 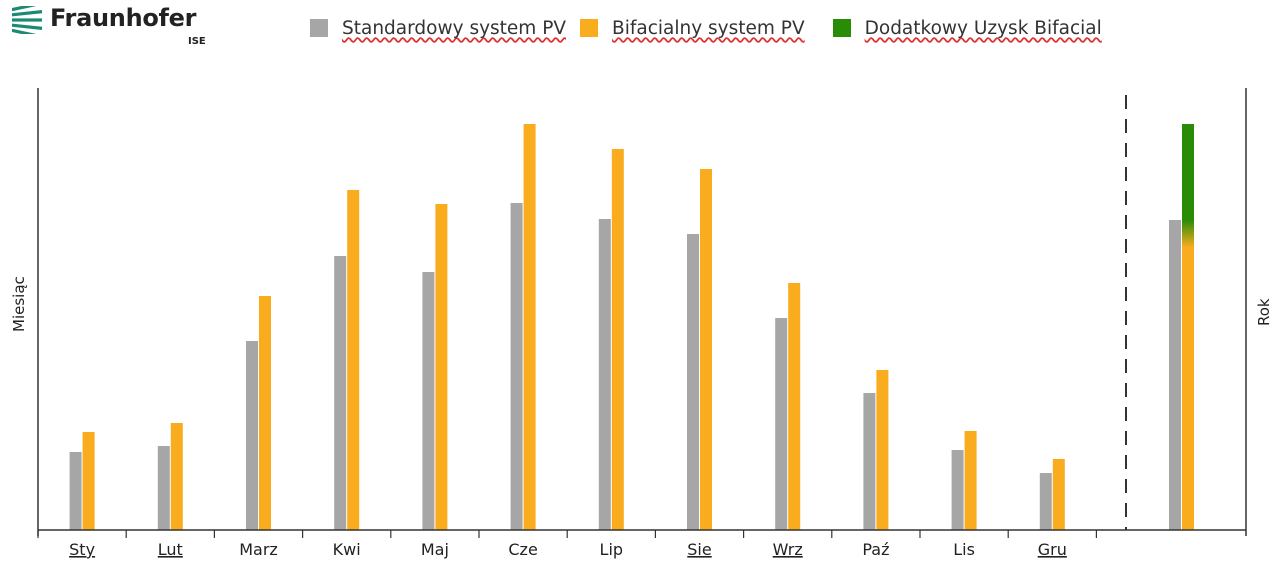 I want to click on bar-bifacial-Kwi, so click(x=353, y=360).